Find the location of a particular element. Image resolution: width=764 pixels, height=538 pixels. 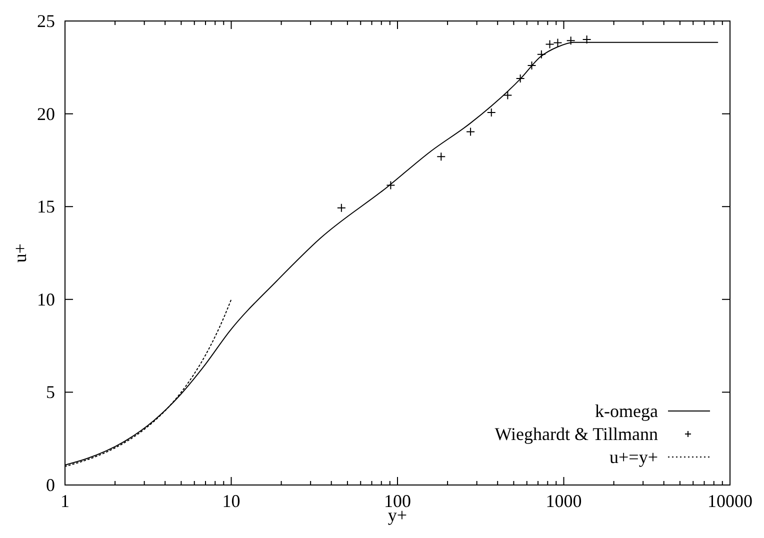

y-tick-label: 10 is located at coordinates (46, 299).